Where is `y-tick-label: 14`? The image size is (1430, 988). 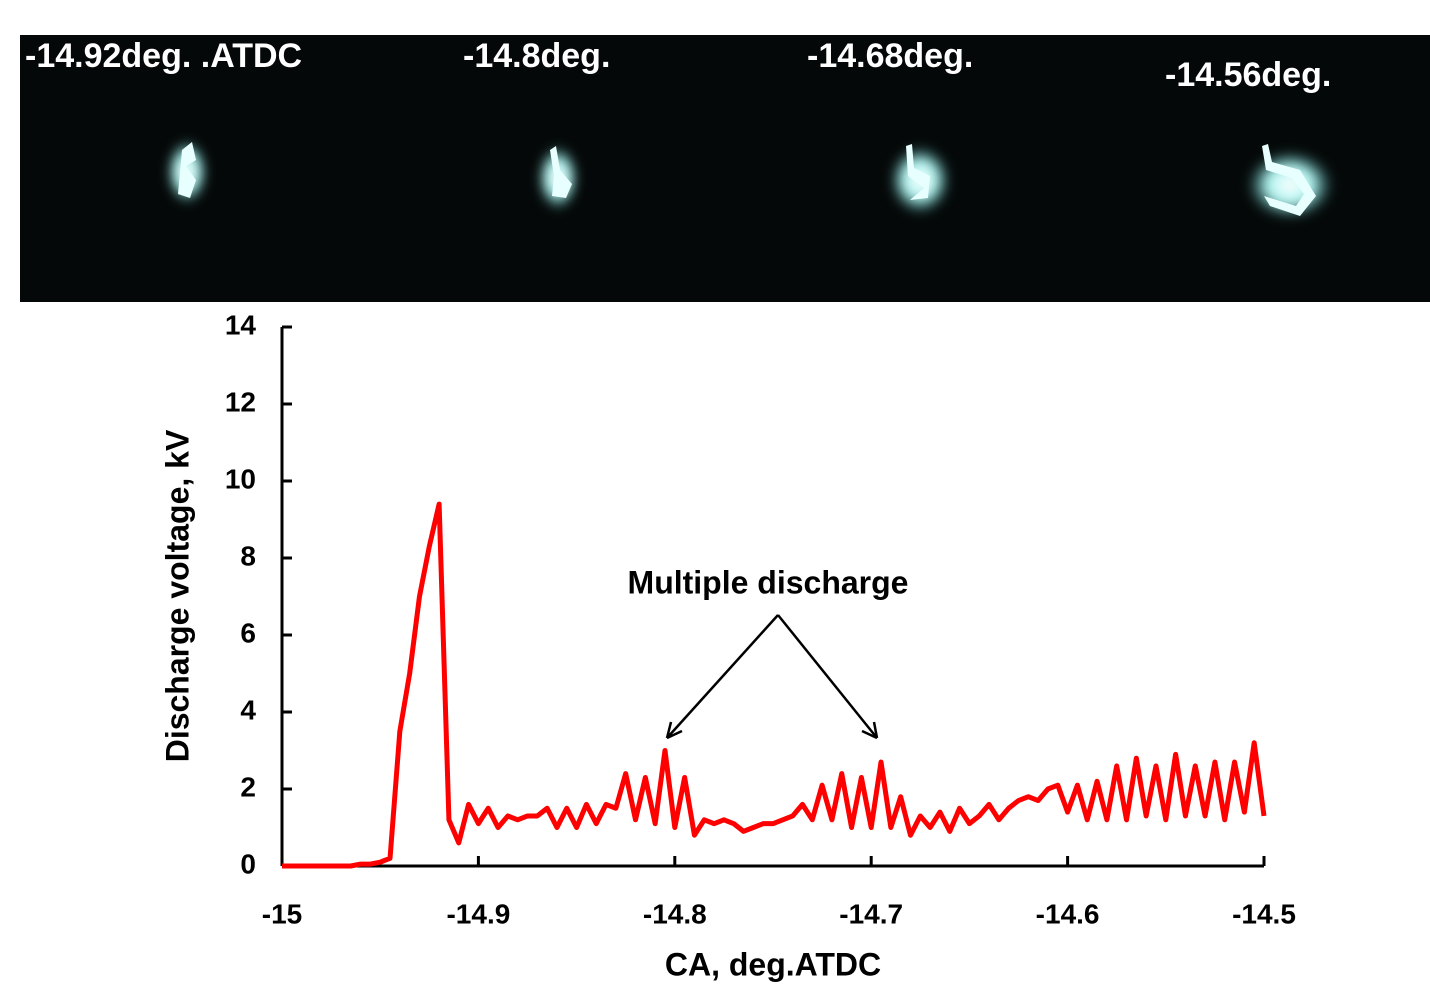
y-tick-label: 14 is located at coordinates (241, 324).